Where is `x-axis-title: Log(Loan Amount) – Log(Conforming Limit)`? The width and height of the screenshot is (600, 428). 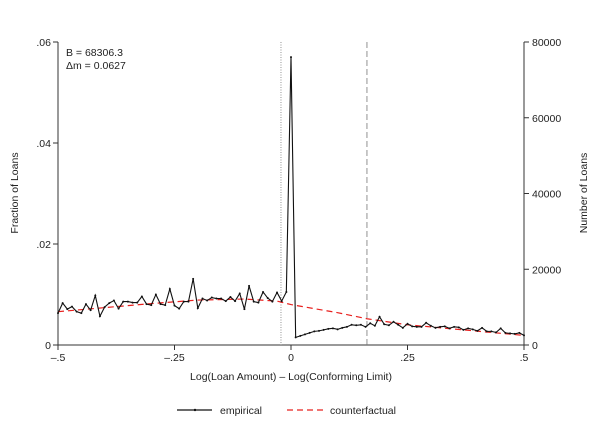 x-axis-title: Log(Loan Amount) – Log(Conforming Limit) is located at coordinates (291, 377).